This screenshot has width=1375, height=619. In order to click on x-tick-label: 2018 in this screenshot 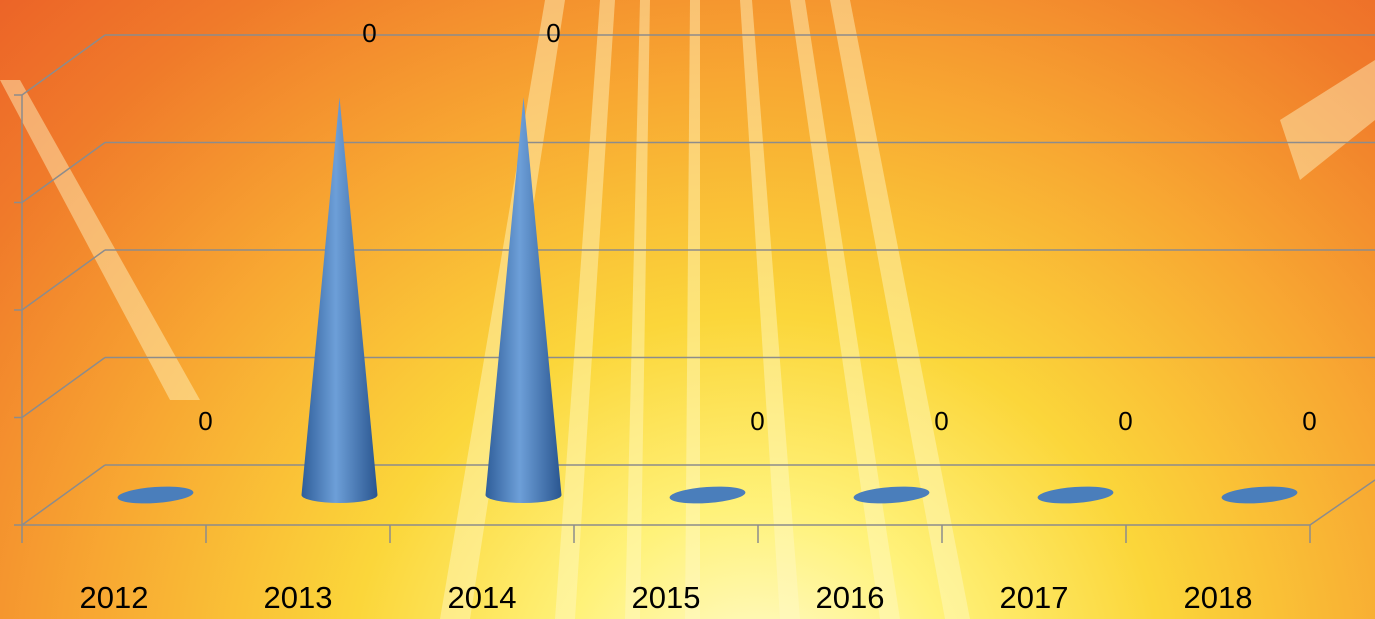, I will do `click(1218, 597)`.